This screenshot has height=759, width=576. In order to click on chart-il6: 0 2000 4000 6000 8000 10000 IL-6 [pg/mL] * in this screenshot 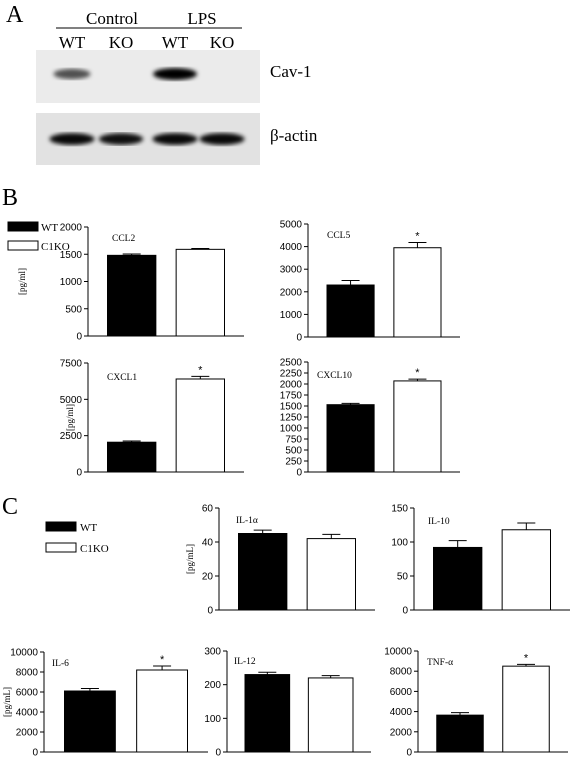, I will do `click(105, 703)`.